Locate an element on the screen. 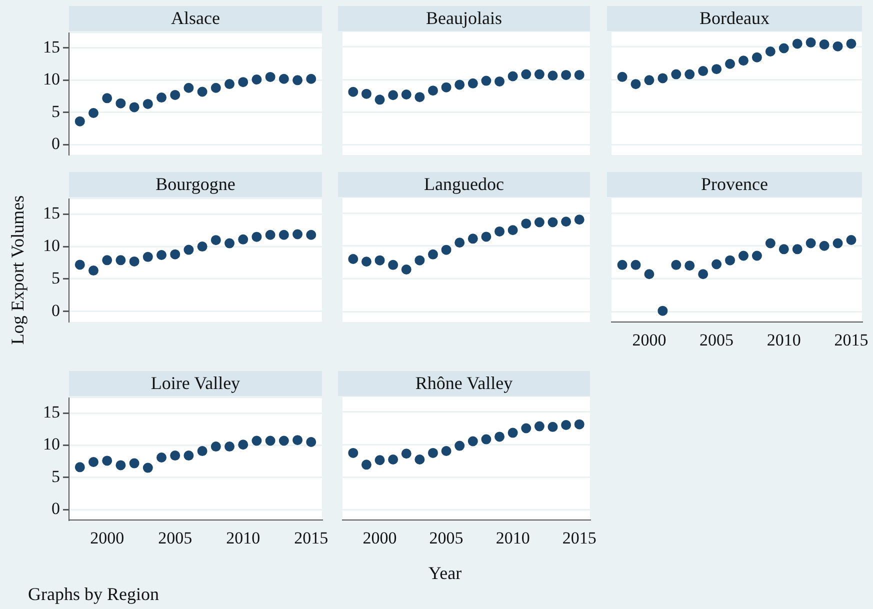  chart-title: Bourgogne is located at coordinates (195, 184).